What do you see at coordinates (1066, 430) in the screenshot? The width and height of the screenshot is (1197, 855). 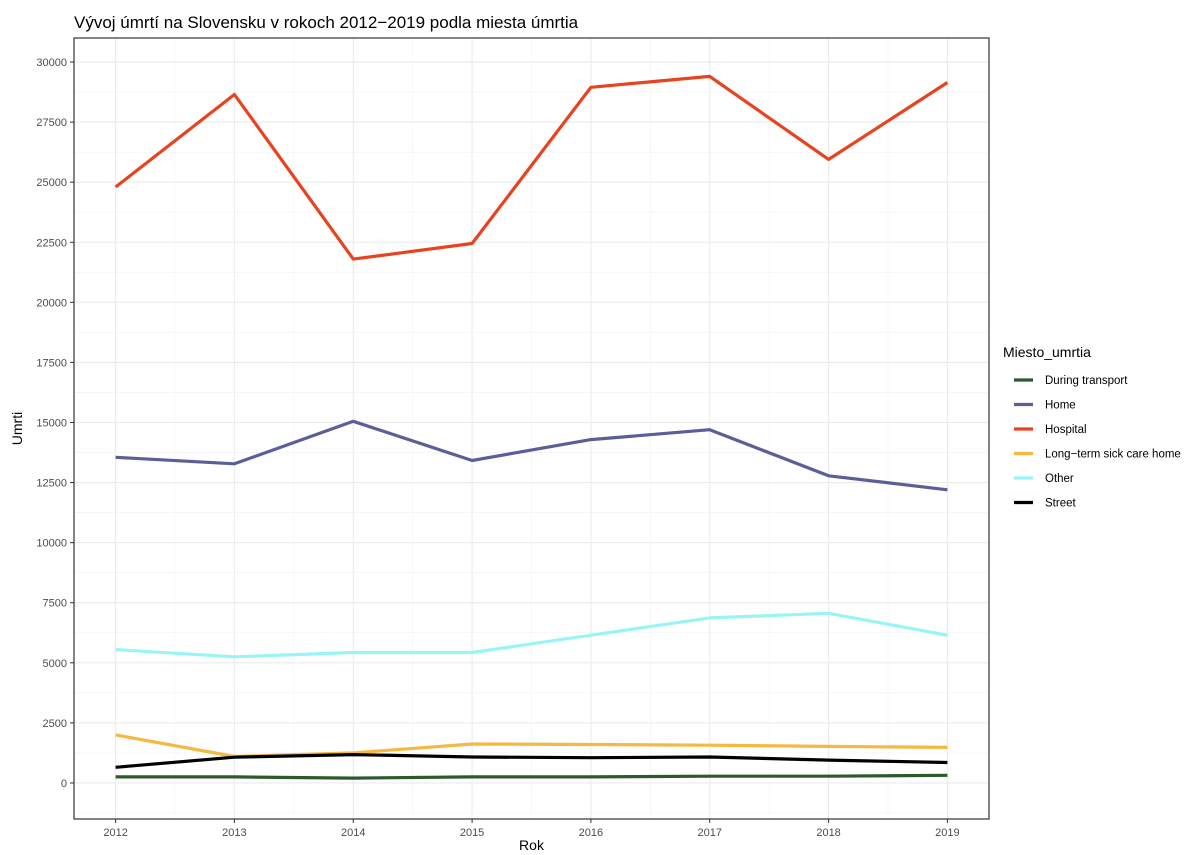 I see `legend-label: Hospital` at bounding box center [1066, 430].